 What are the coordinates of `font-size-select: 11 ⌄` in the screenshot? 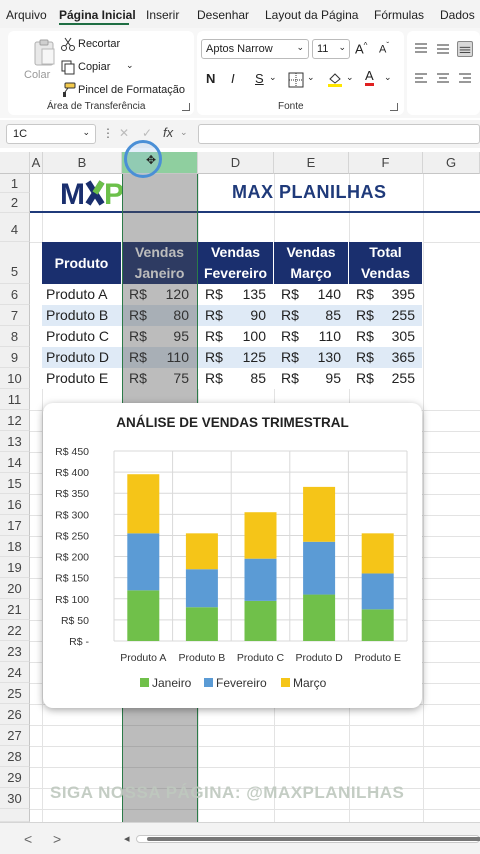 It's located at (331, 49).